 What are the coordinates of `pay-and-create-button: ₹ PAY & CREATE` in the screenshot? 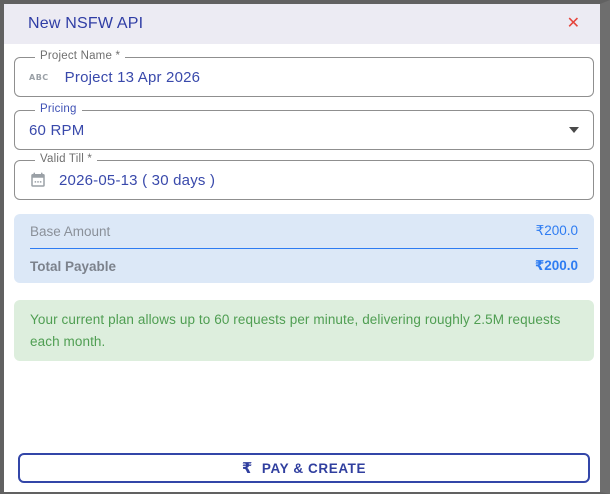 It's located at (304, 468).